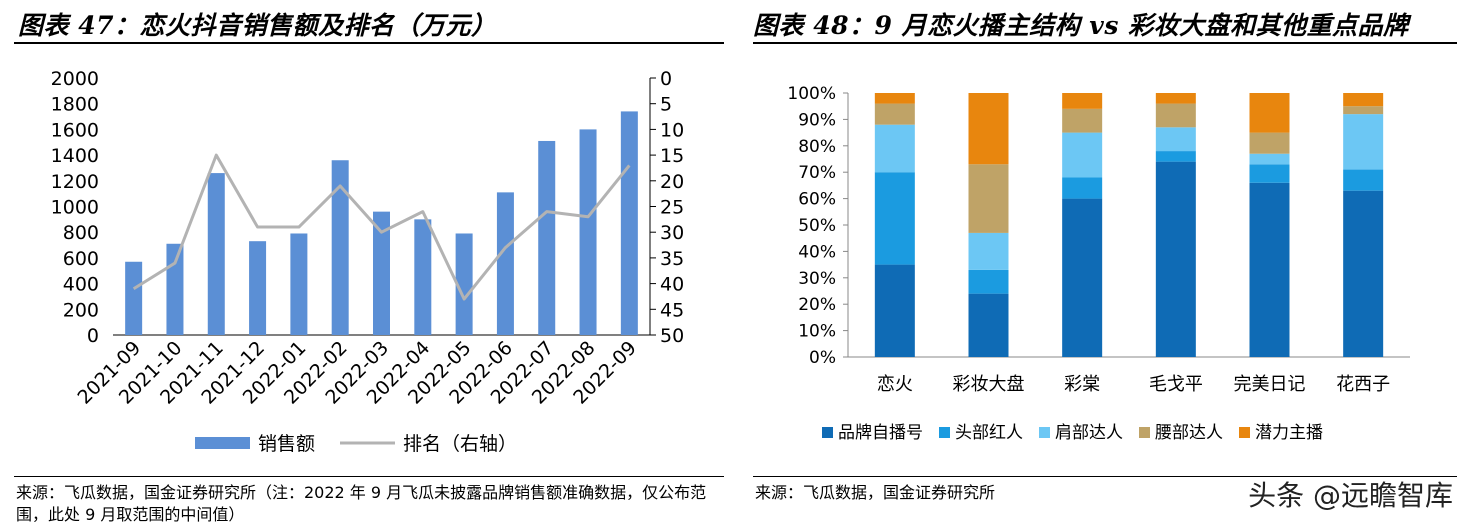 The width and height of the screenshot is (1471, 529). Describe the element at coordinates (93, 336) in the screenshot. I see `y-tick-label: 0` at that location.